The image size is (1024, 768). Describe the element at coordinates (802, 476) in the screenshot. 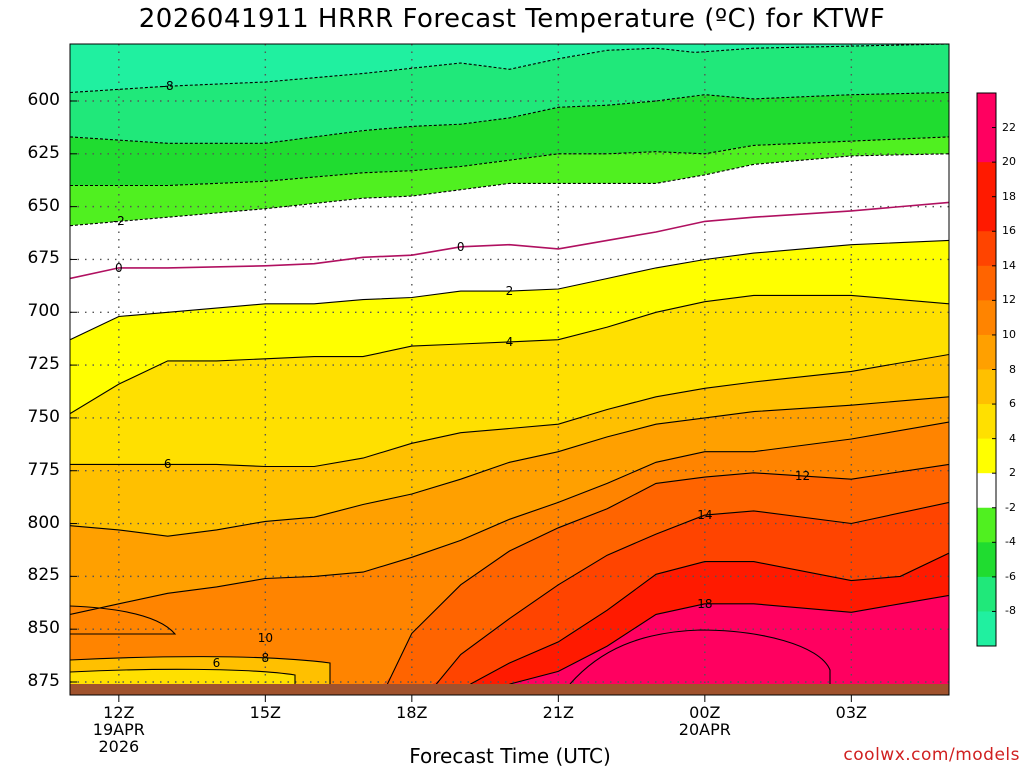

I see `contour-label: 12` at that location.